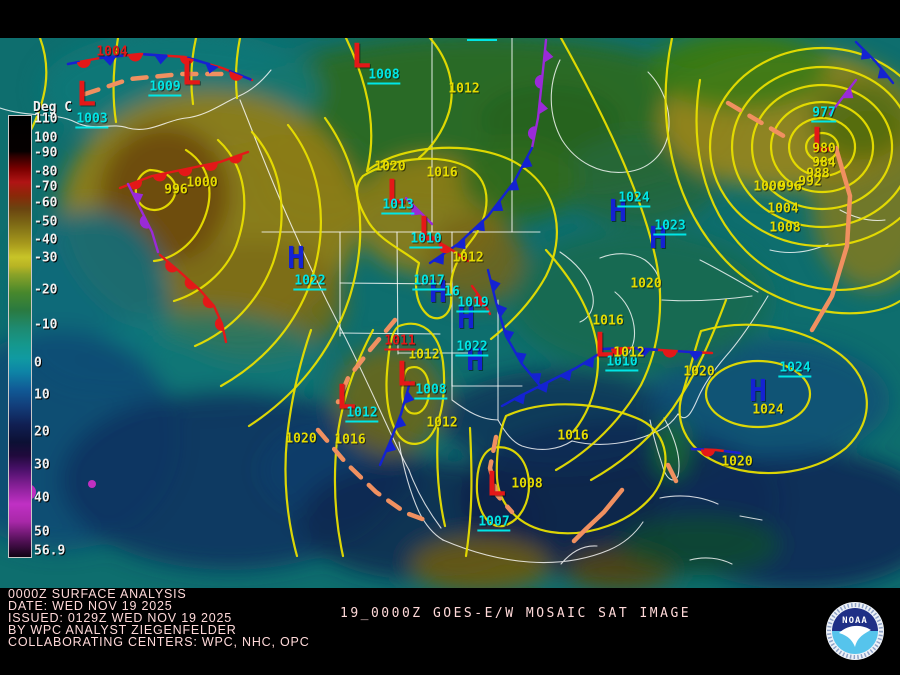 The width and height of the screenshot is (900, 675). I want to click on footer-line: COLLABORATING CENTERS: WPC, NHC, OPC, so click(159, 642).